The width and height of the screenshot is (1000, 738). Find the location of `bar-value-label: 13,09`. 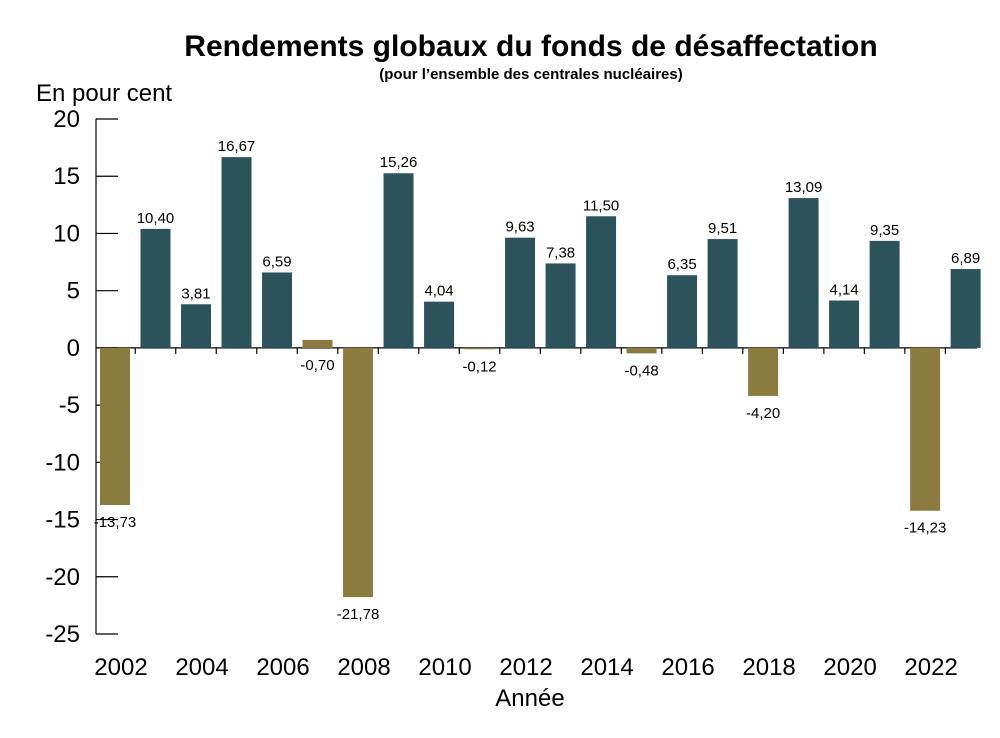

bar-value-label: 13,09 is located at coordinates (804, 187).